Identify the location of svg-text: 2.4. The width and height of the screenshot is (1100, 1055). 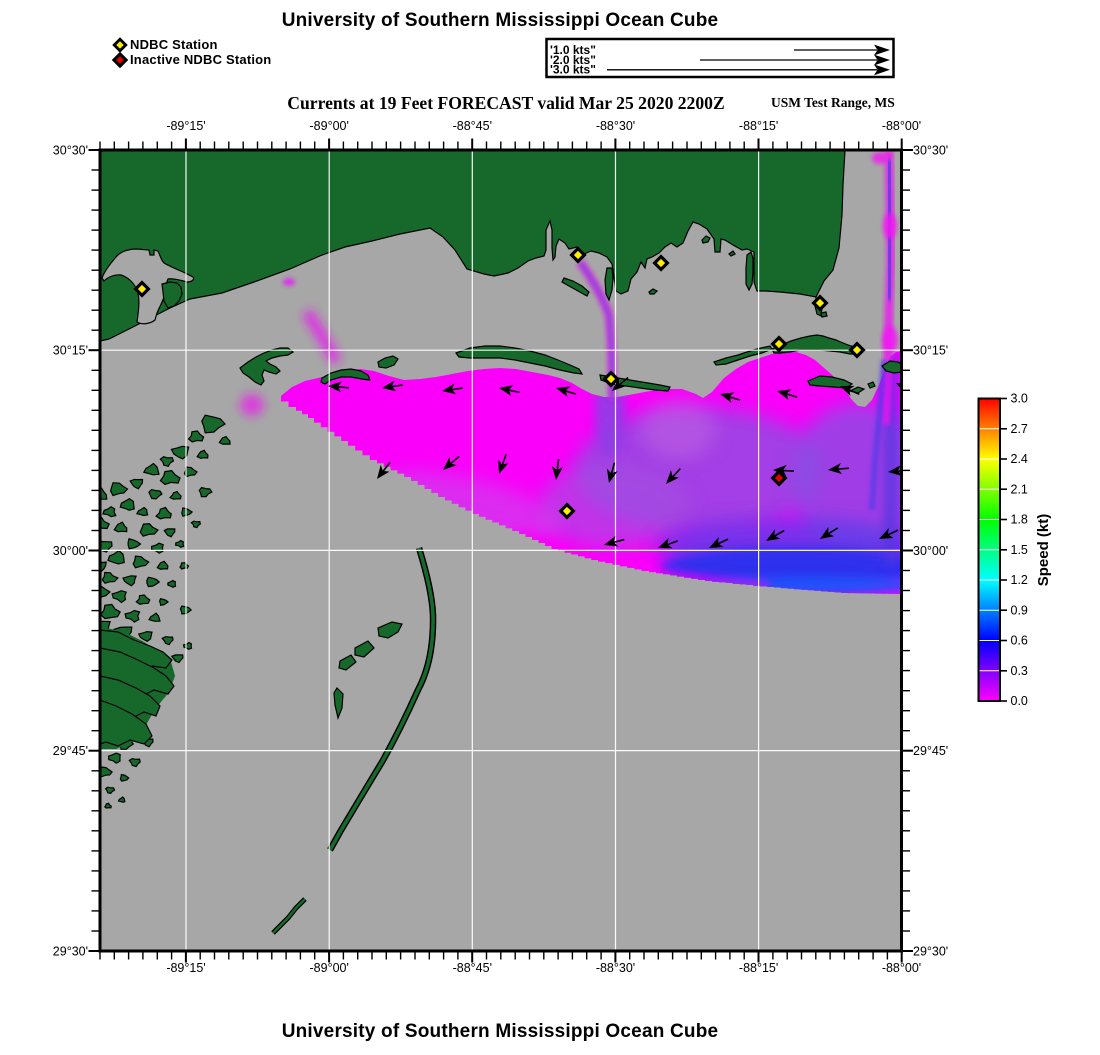
(1019, 459).